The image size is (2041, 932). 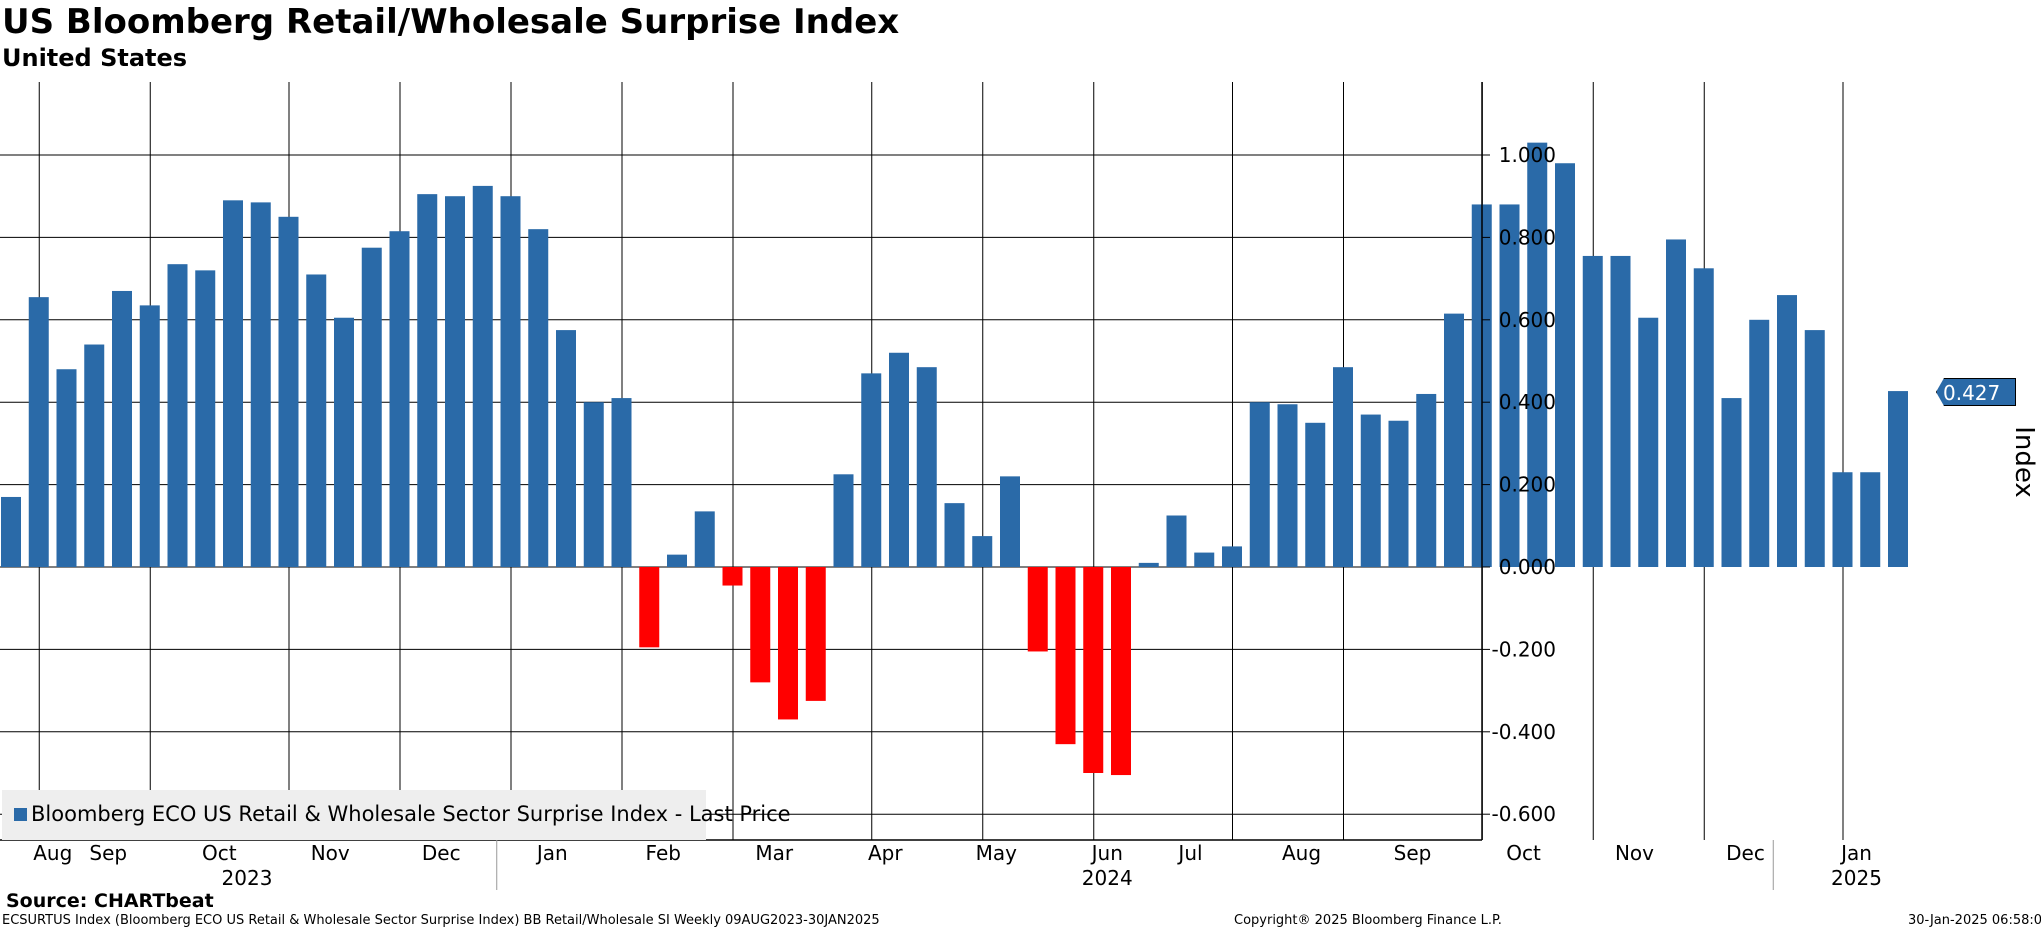 I want to click on y-tick-label: 0.000, so click(x=1527, y=567).